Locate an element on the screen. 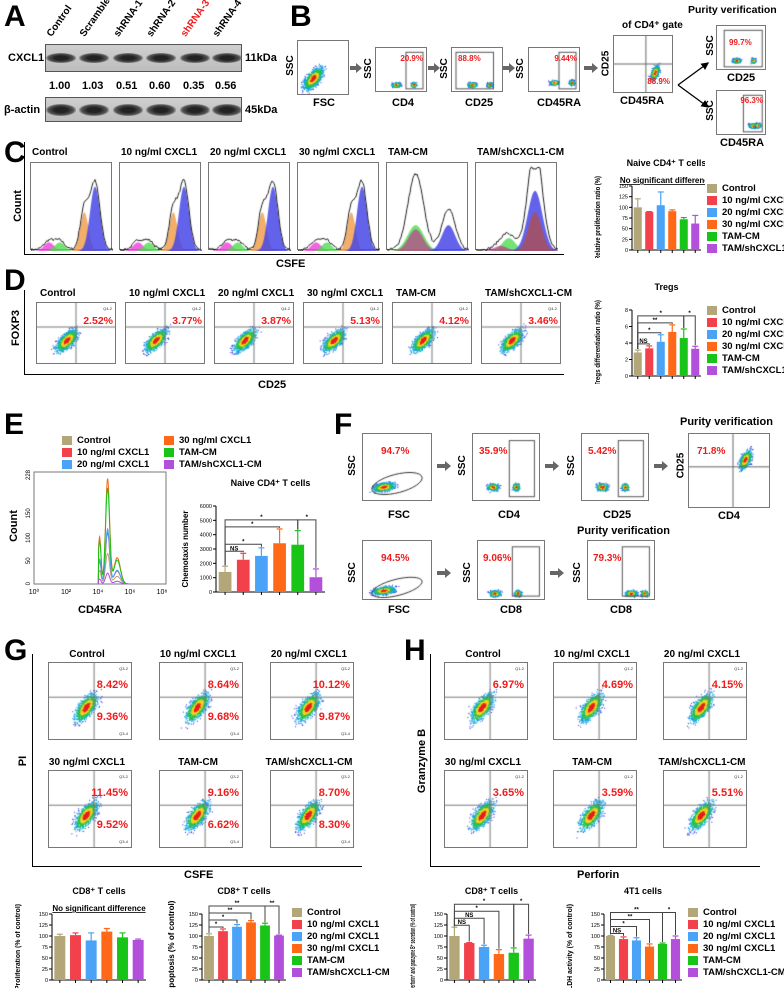 The height and width of the screenshot is (993, 784). x-tick-label: 10⁸ is located at coordinates (162, 592).